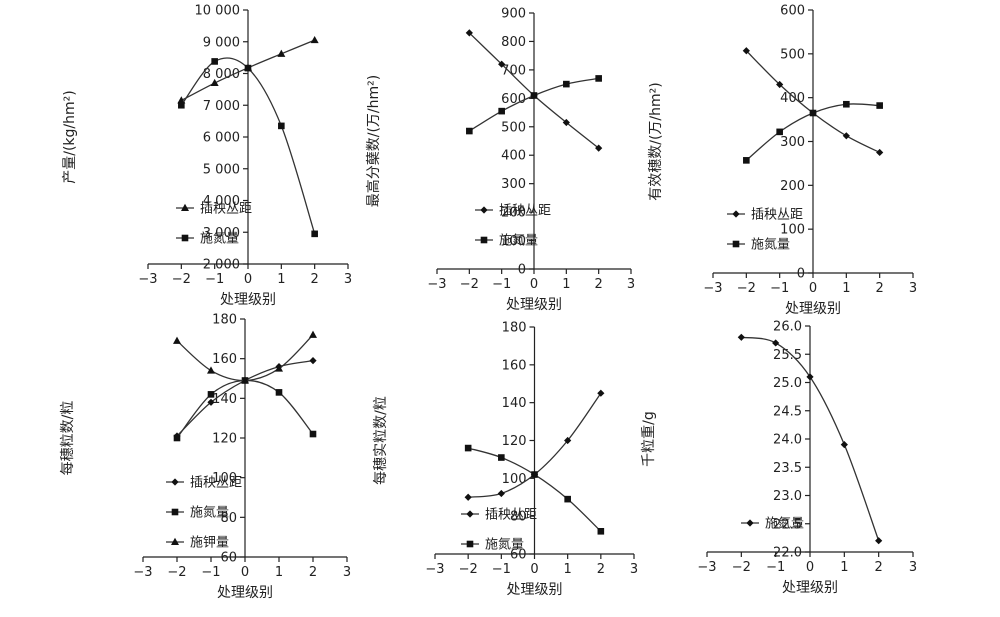 The width and height of the screenshot is (1000, 617). I want to click on y-tick-label: 200, so click(792, 186).